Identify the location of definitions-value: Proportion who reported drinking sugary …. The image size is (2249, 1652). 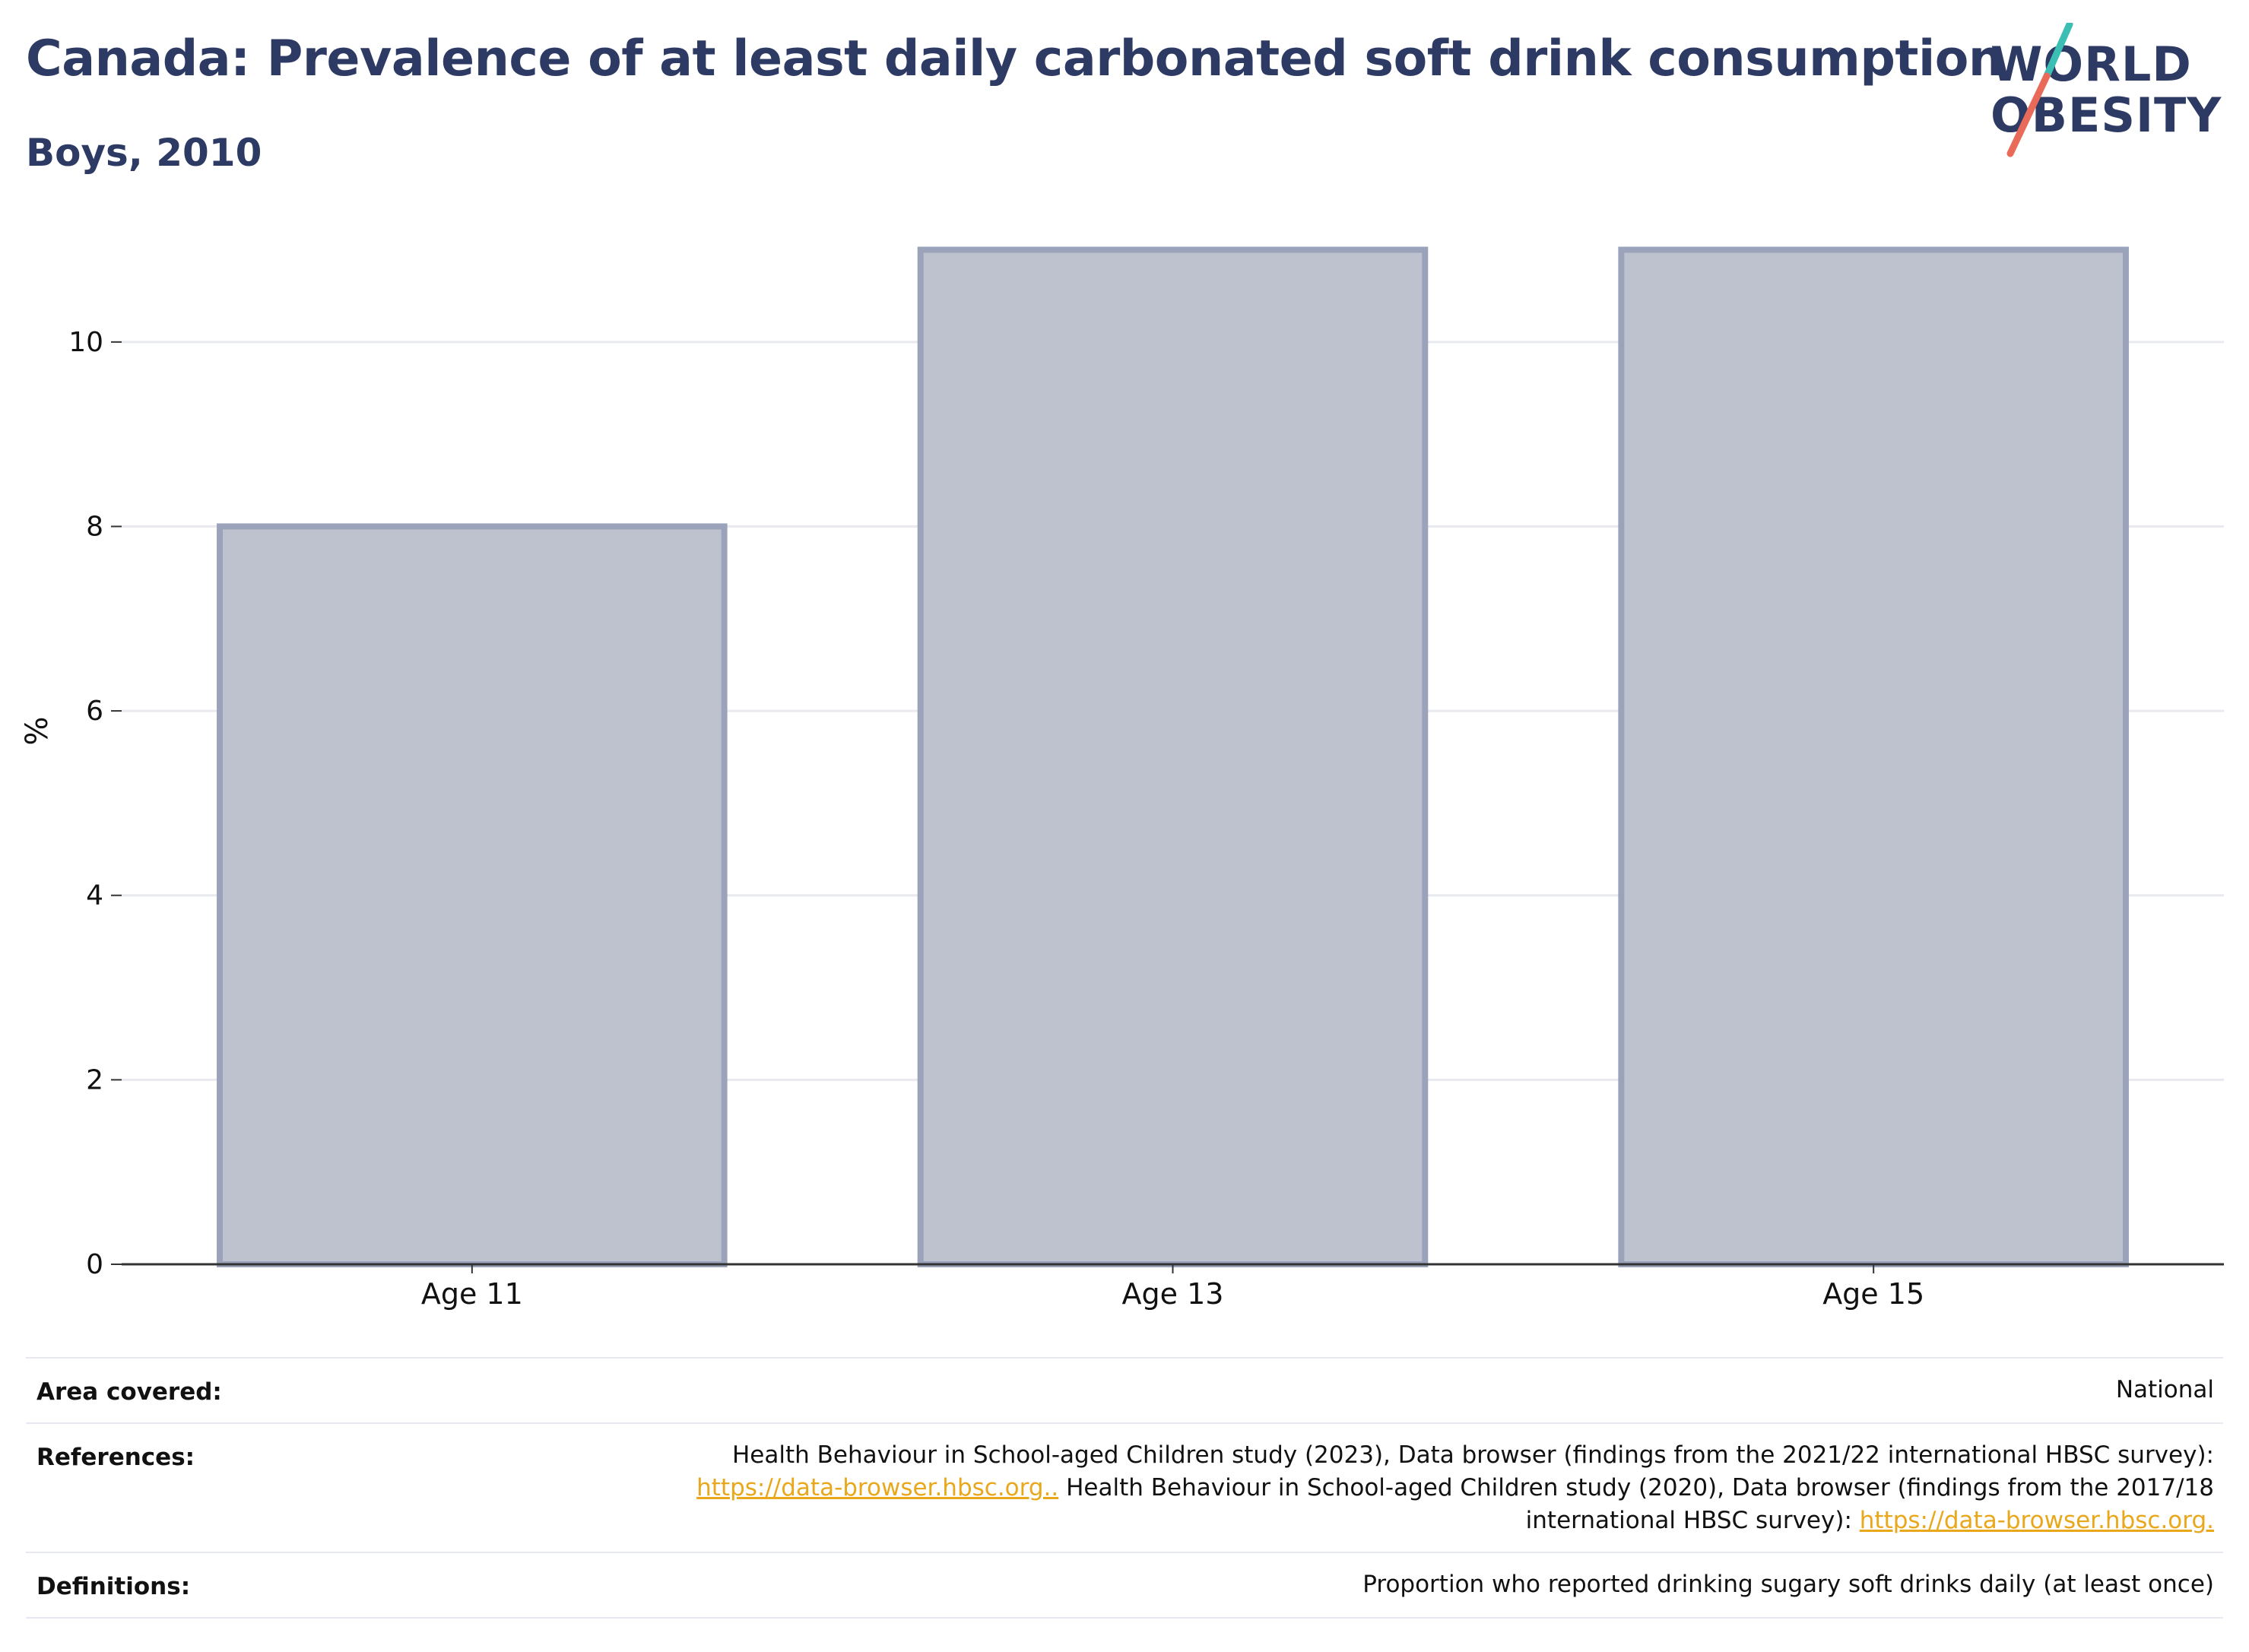
(1788, 1584).